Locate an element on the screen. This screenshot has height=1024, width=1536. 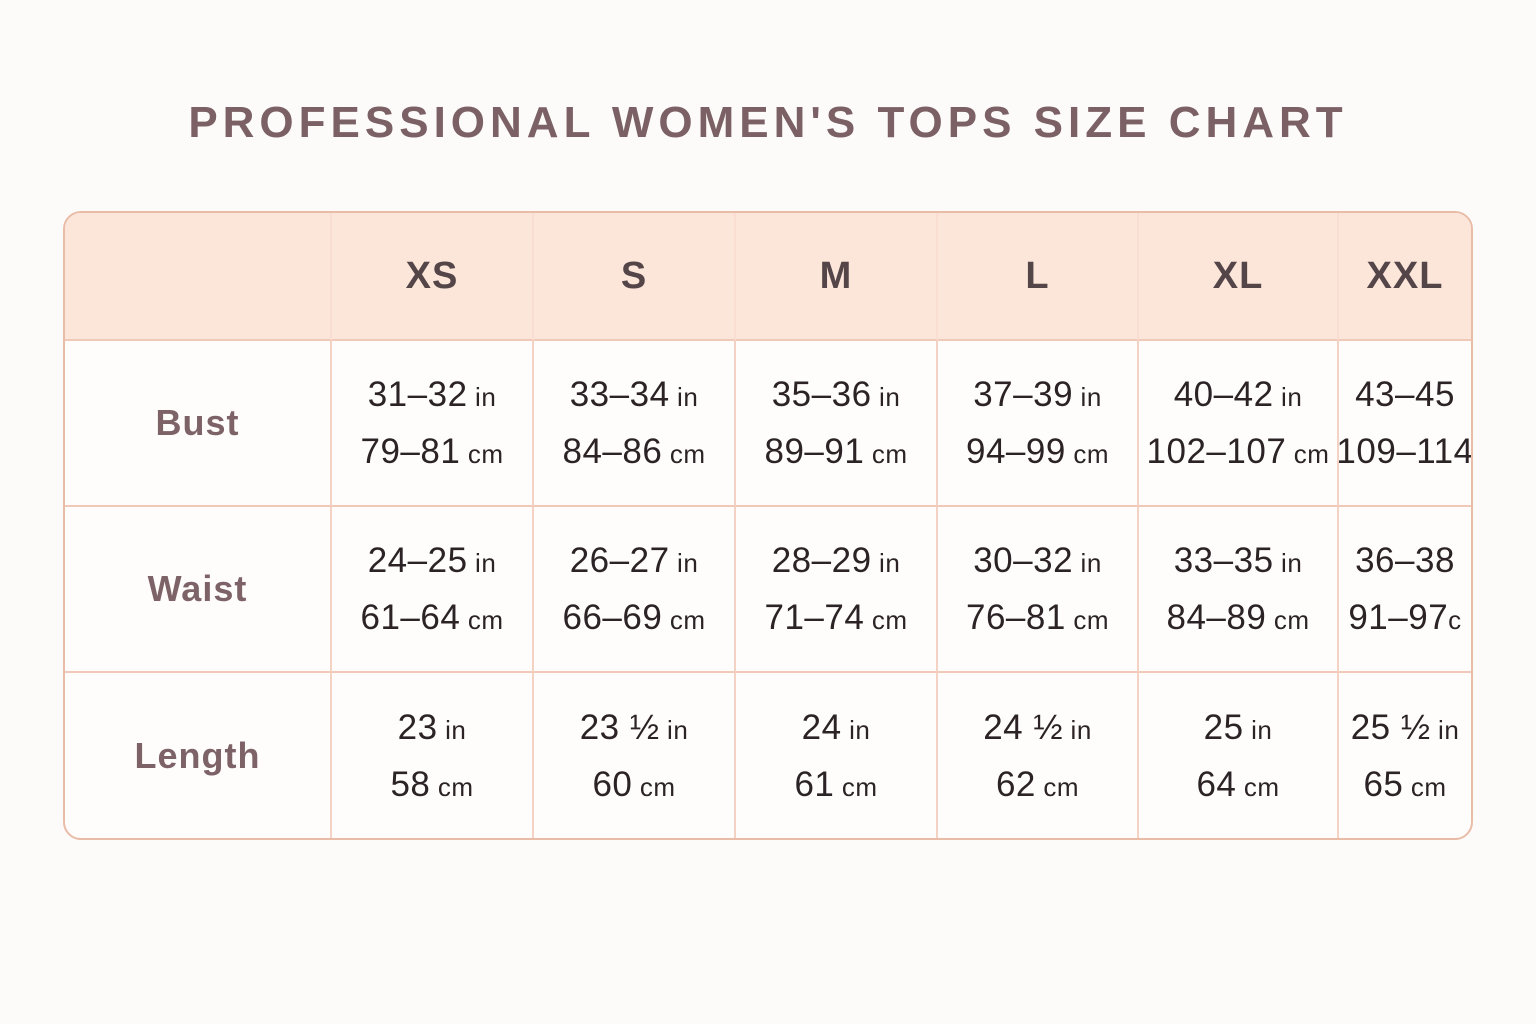
header-label: XL is located at coordinates (1238, 275).